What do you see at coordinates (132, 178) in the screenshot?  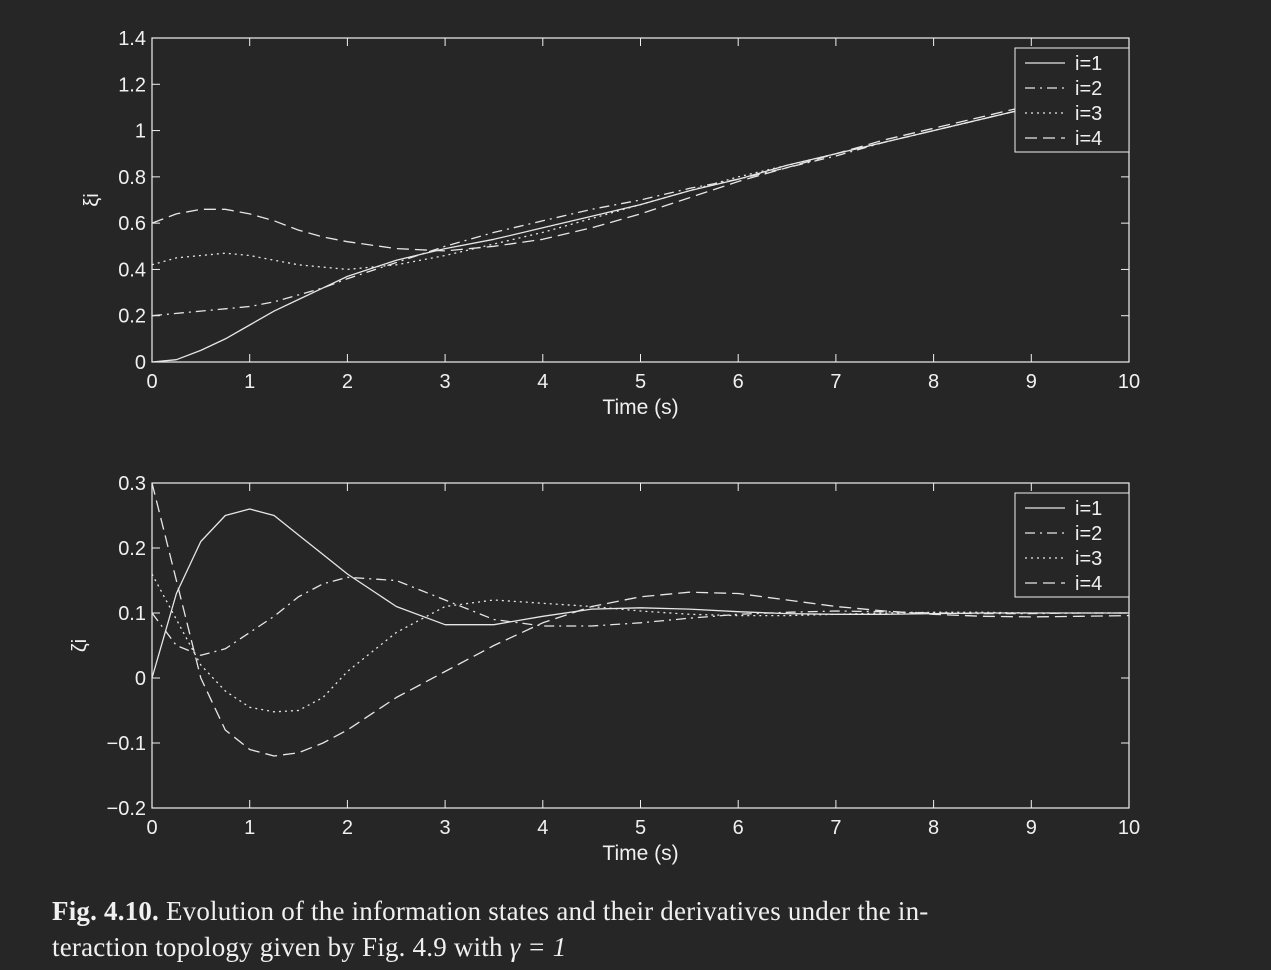 I see `y-tick-label: 0.8` at bounding box center [132, 178].